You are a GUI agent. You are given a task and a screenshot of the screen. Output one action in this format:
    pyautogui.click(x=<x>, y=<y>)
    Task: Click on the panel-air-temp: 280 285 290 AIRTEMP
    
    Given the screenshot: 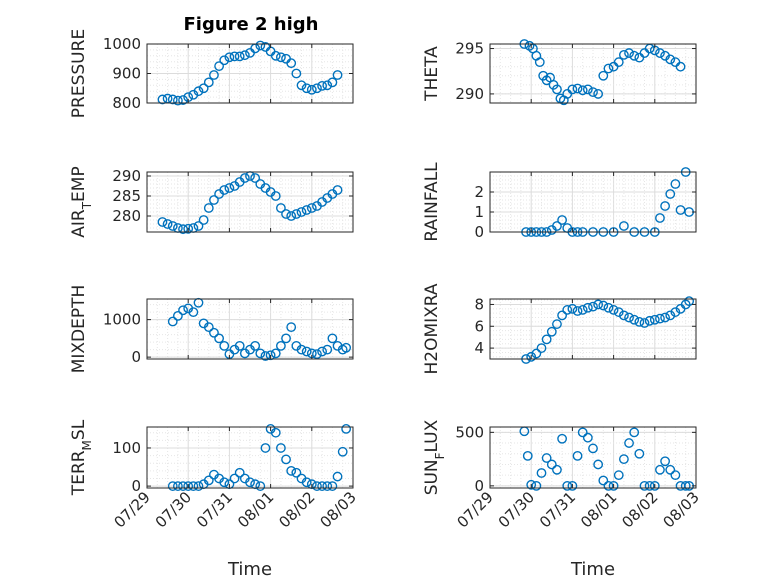 What is the action you would take?
    pyautogui.click(x=211, y=202)
    